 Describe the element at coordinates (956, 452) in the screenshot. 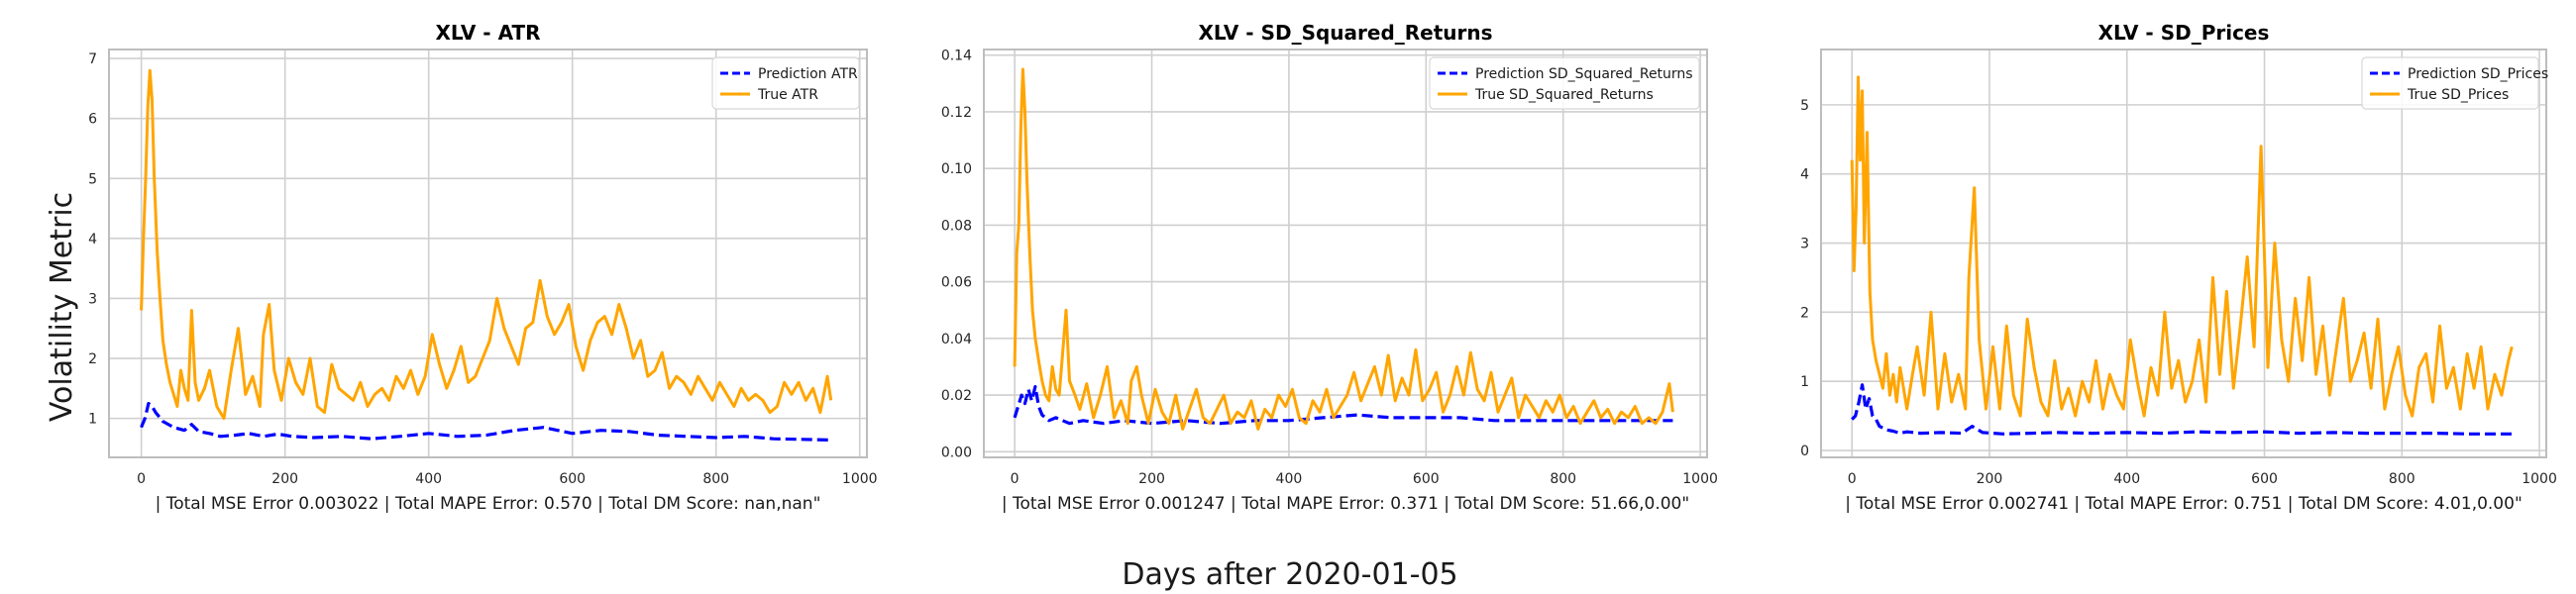

I see `y-tick-label: 0.00` at that location.